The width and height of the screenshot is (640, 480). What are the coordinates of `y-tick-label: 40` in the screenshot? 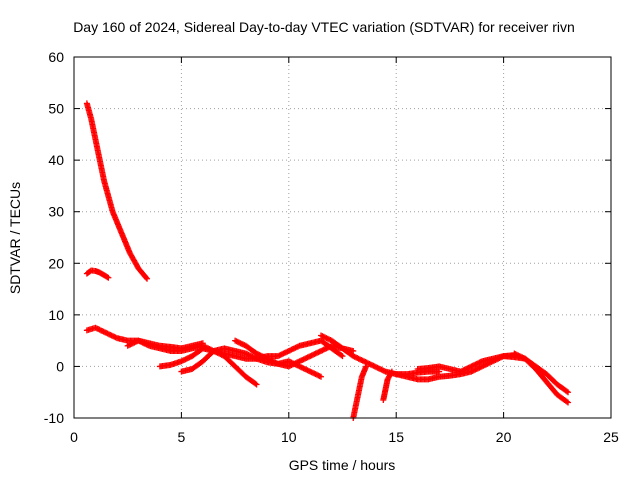 It's located at (56, 160).